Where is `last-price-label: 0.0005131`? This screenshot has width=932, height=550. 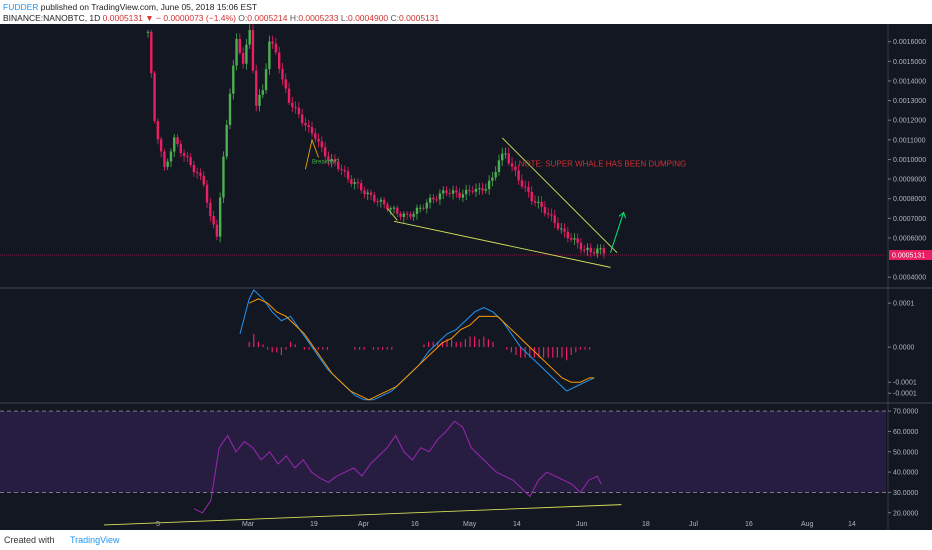
last-price-label: 0.0005131 is located at coordinates (908, 255).